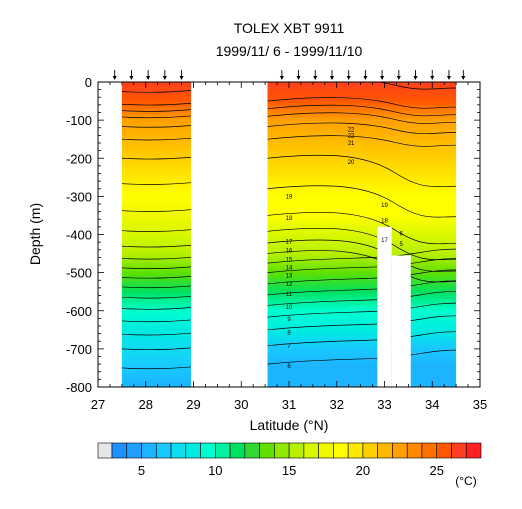  What do you see at coordinates (79, 196) in the screenshot?
I see `y-tick-label: -300` at bounding box center [79, 196].